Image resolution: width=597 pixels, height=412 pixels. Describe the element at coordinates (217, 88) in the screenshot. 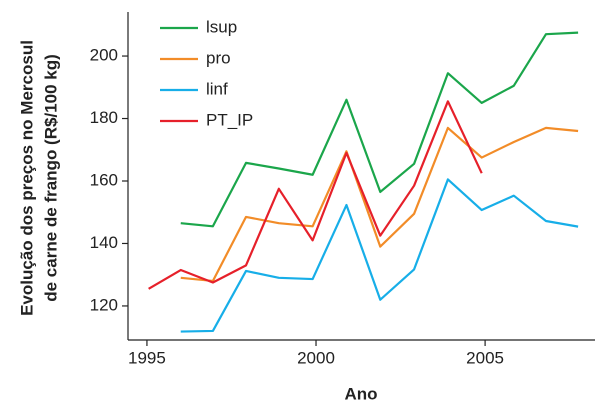

I see `legend-label: linf` at that location.